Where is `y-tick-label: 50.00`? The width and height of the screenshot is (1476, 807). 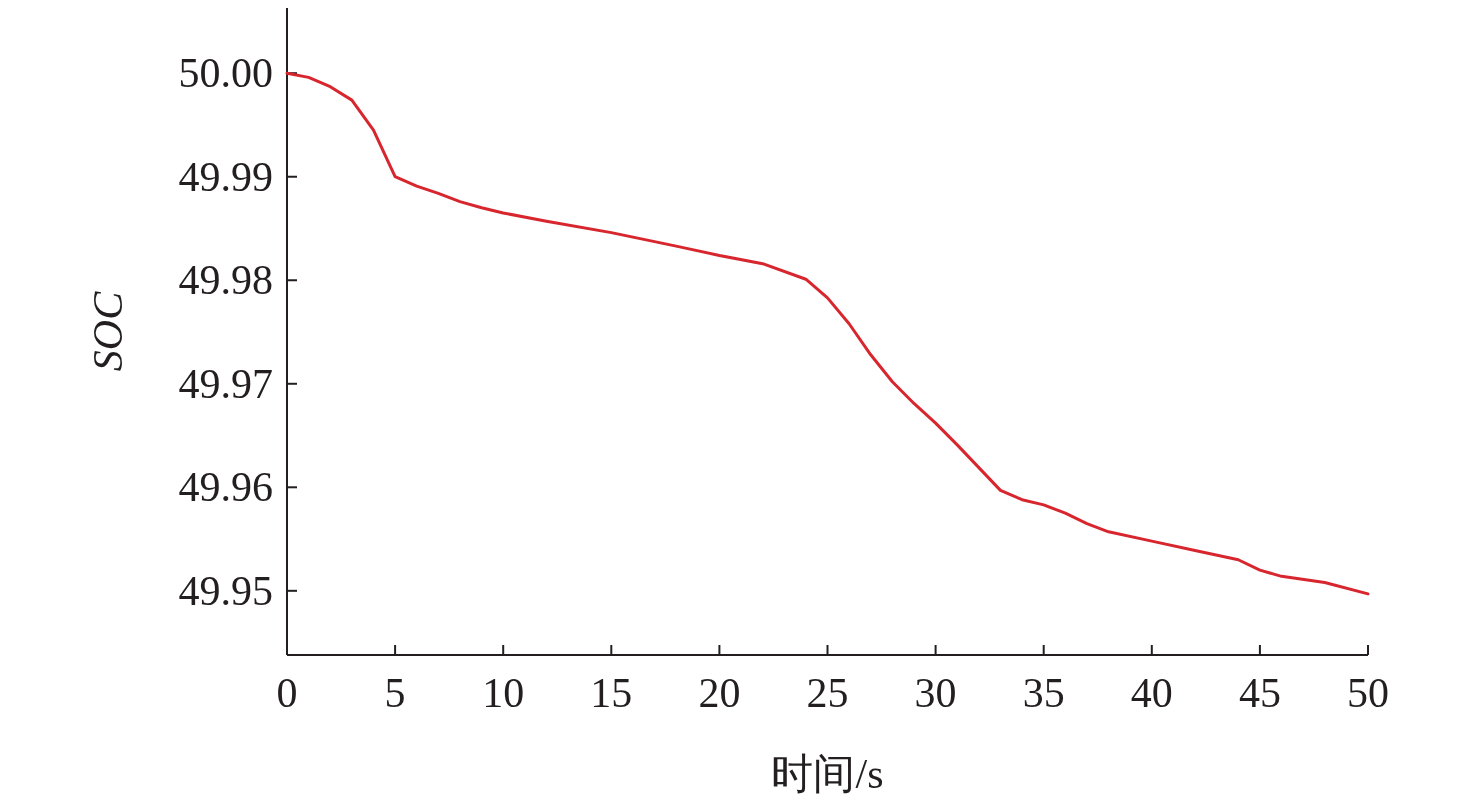
y-tick-label: 50.00 is located at coordinates (225, 73).